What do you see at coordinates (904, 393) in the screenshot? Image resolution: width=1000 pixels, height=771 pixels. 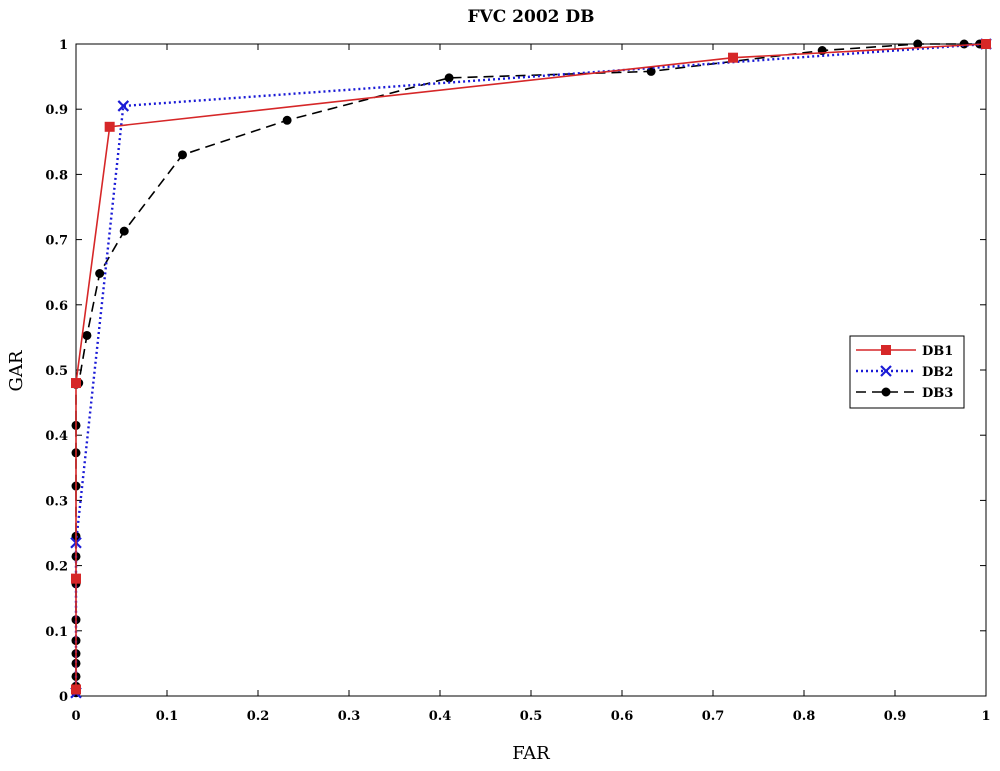 I see `legend-item-db3: DB3` at bounding box center [904, 393].